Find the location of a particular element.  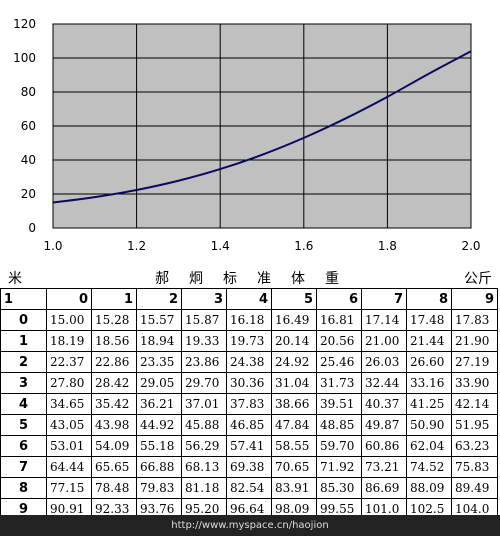

weight-cell: 31.73 is located at coordinates (339, 383).